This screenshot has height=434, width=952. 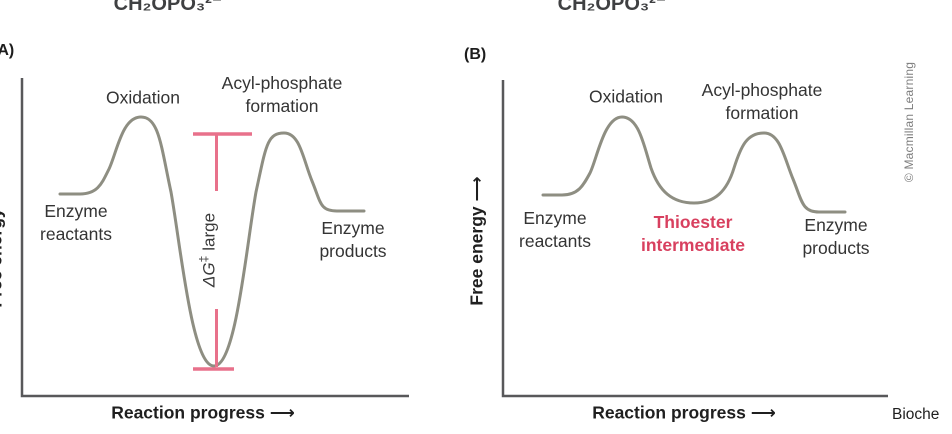 I want to click on x-axis-label-a: Reaction progress ⟶, so click(x=203, y=412).